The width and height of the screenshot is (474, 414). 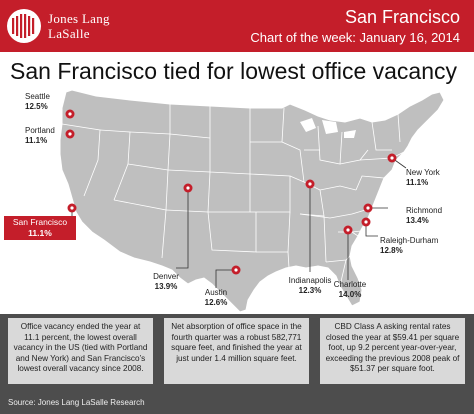 I want to click on brand-line-1: Jones Lang, so click(x=79, y=18).